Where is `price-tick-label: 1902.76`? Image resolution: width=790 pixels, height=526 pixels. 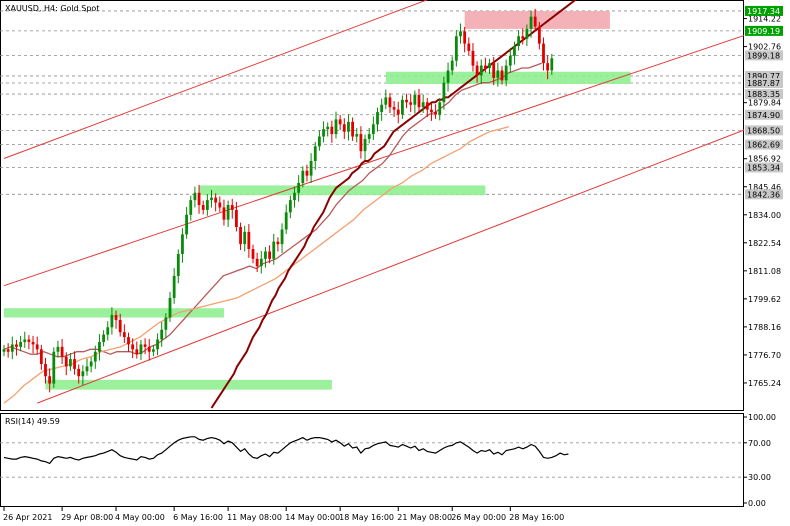
price-tick-label: 1902.76 is located at coordinates (764, 47).